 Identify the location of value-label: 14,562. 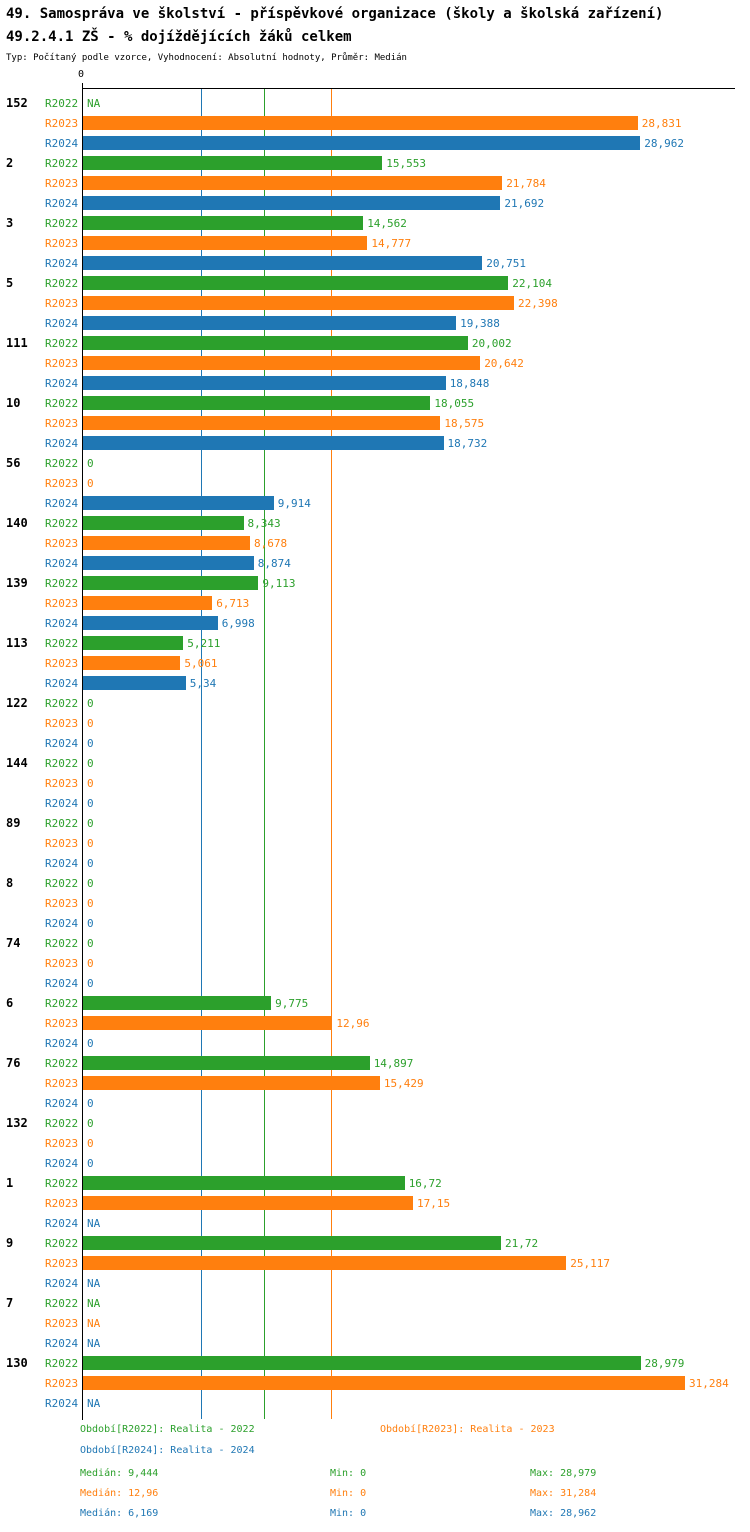
(387, 223).